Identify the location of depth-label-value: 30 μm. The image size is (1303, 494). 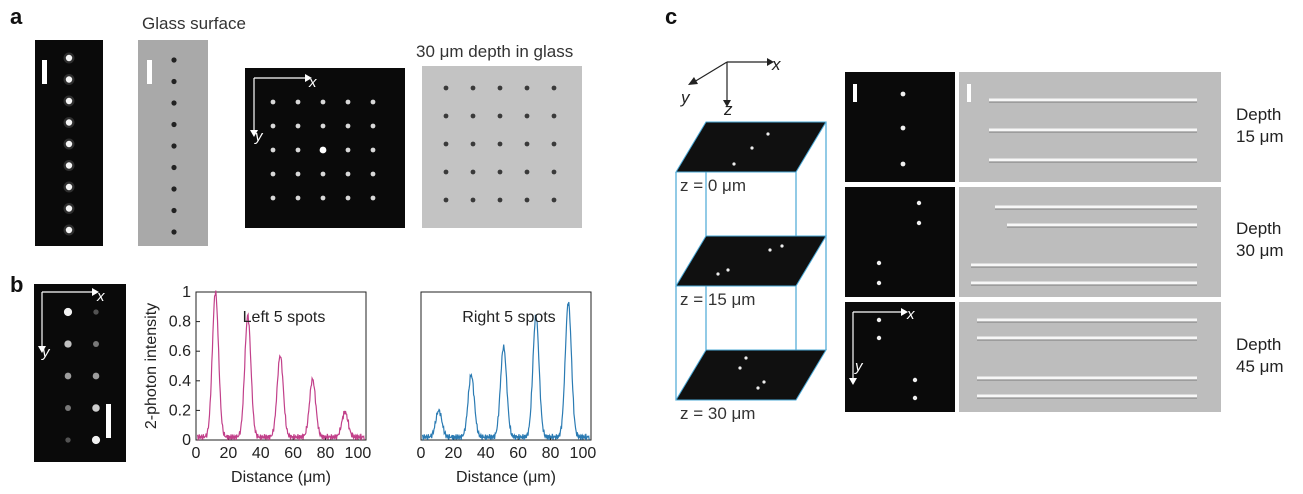
(1260, 251).